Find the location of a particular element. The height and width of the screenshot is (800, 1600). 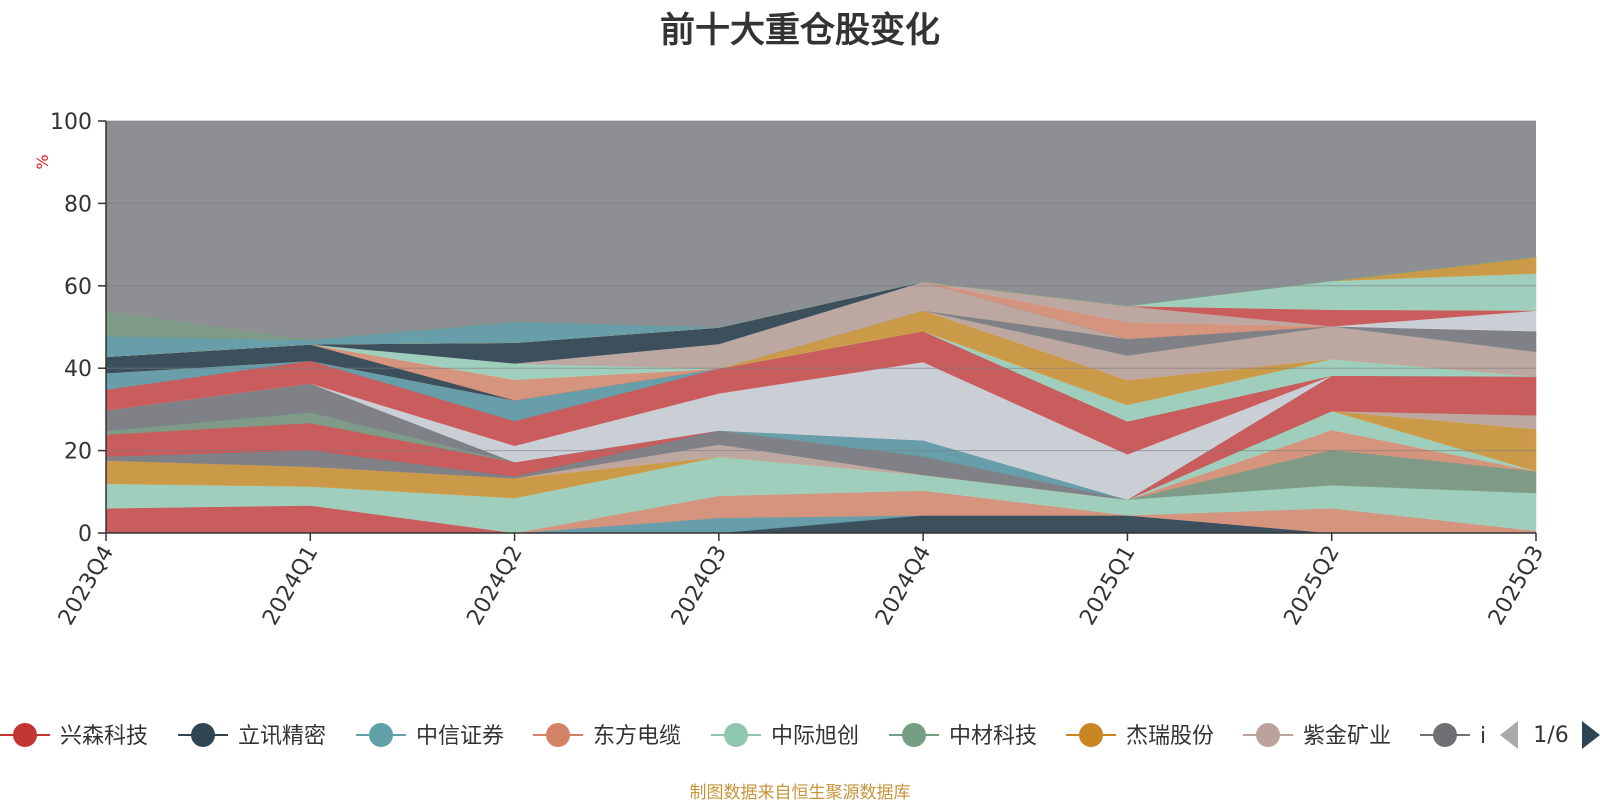

legend-label: 杰瑞股份 is located at coordinates (1170, 736).